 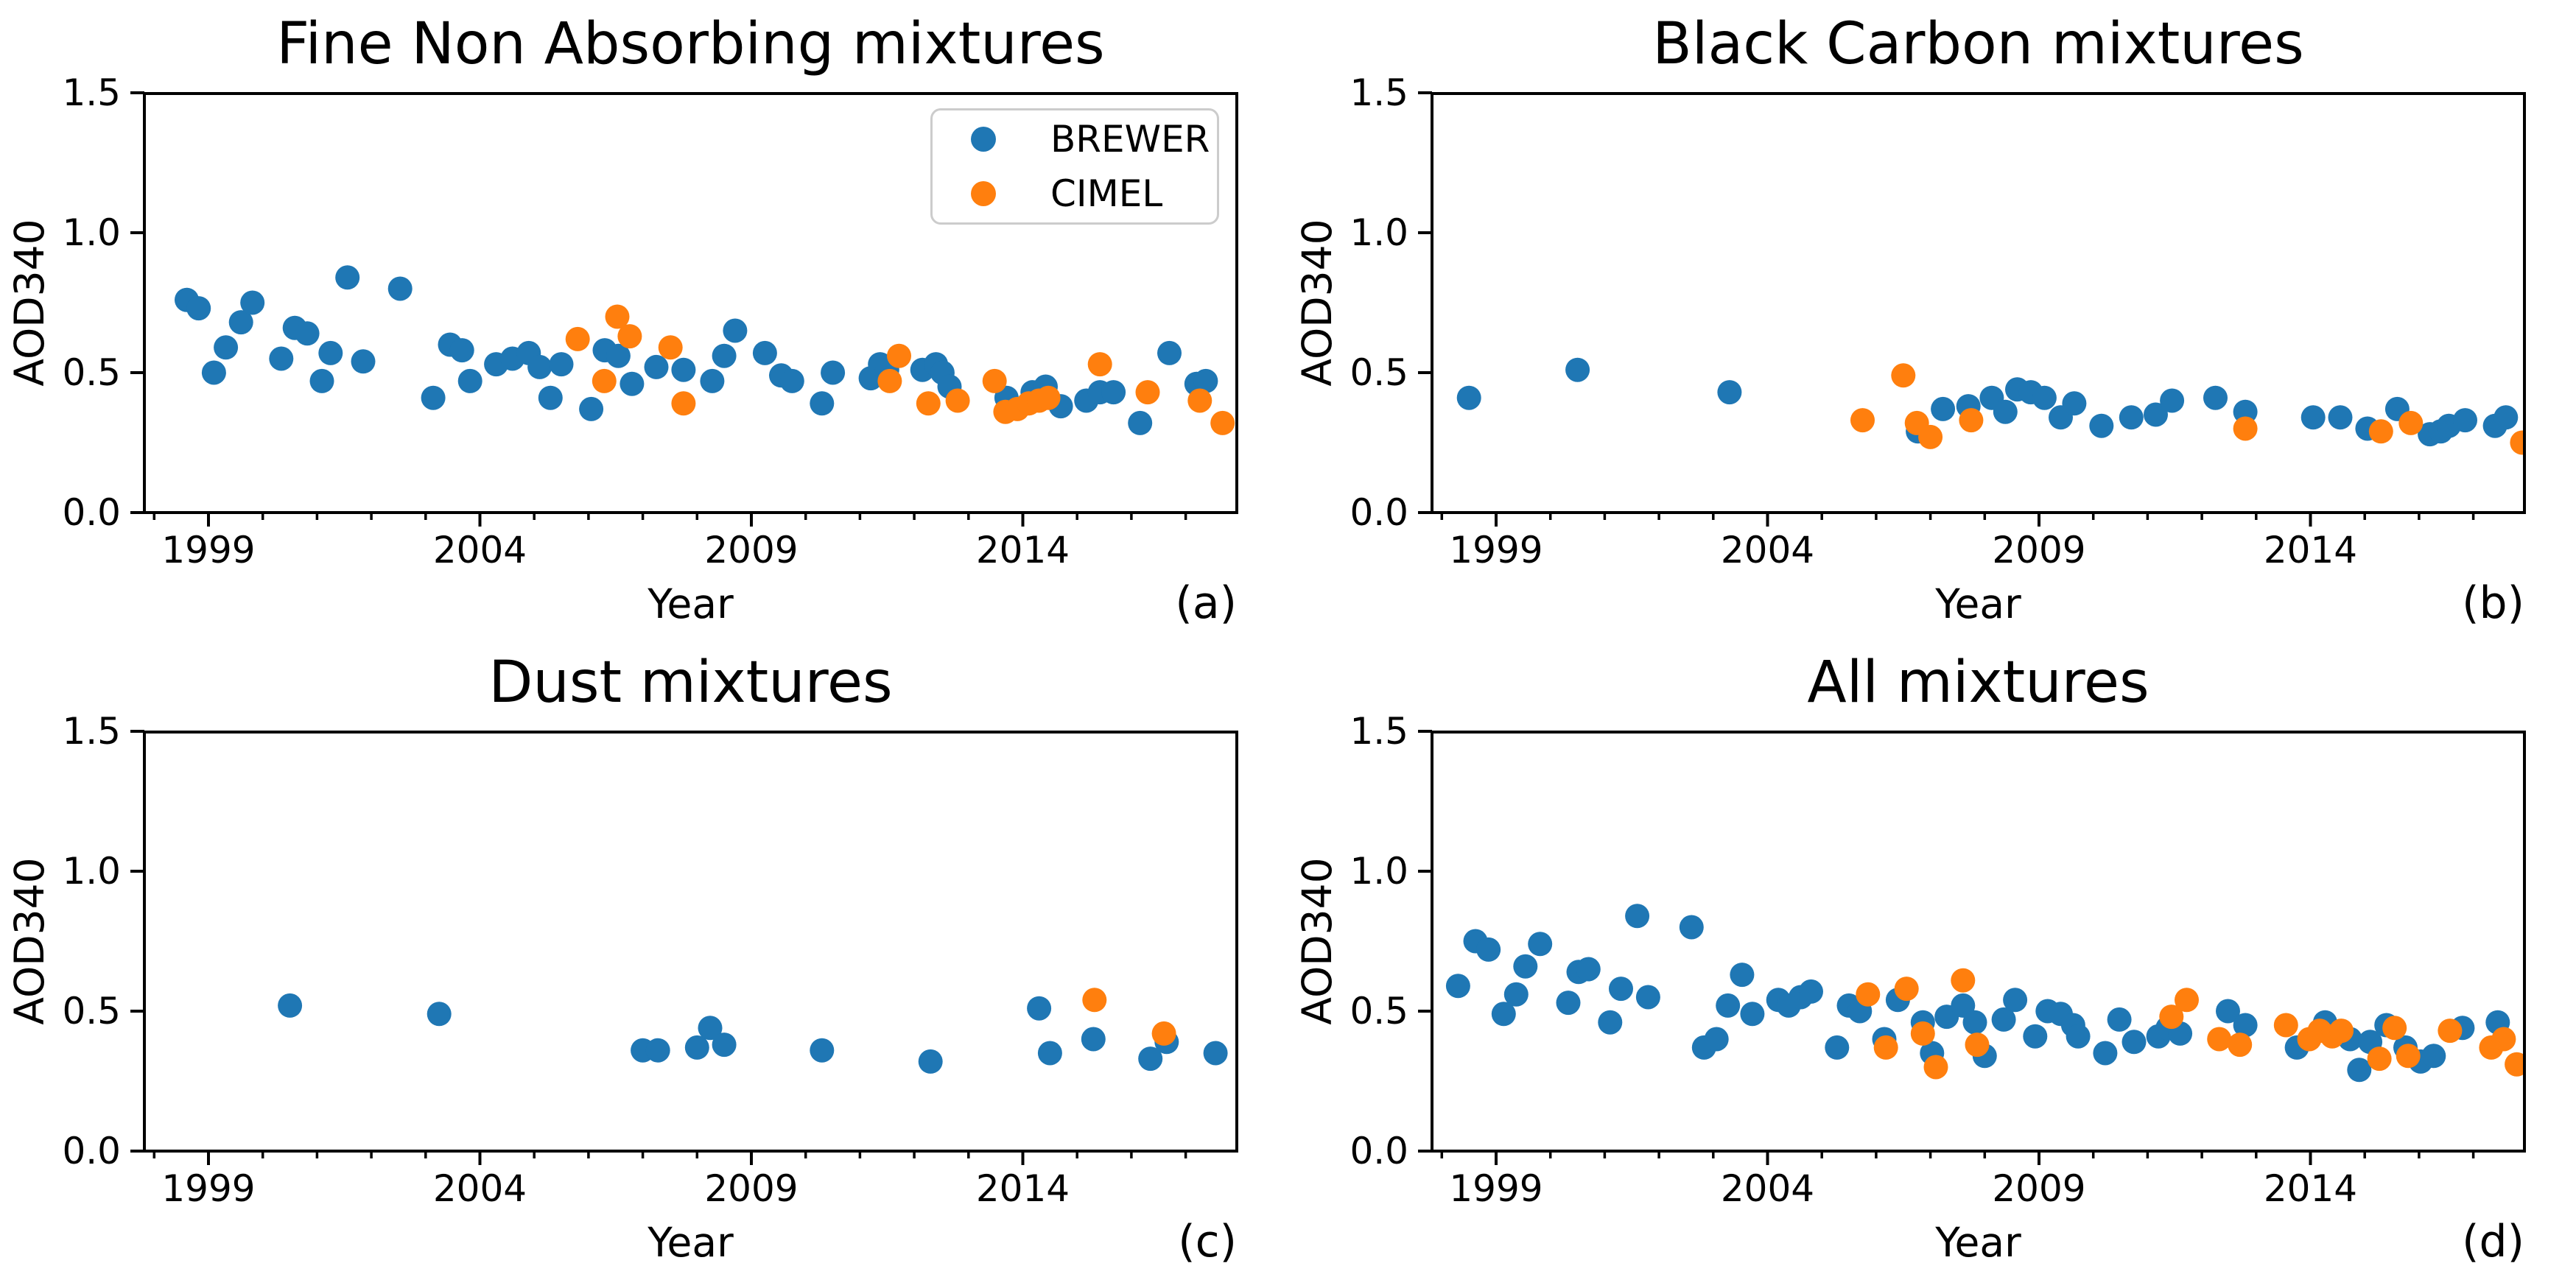 I want to click on panel-letter: (d), so click(x=2493, y=1241).